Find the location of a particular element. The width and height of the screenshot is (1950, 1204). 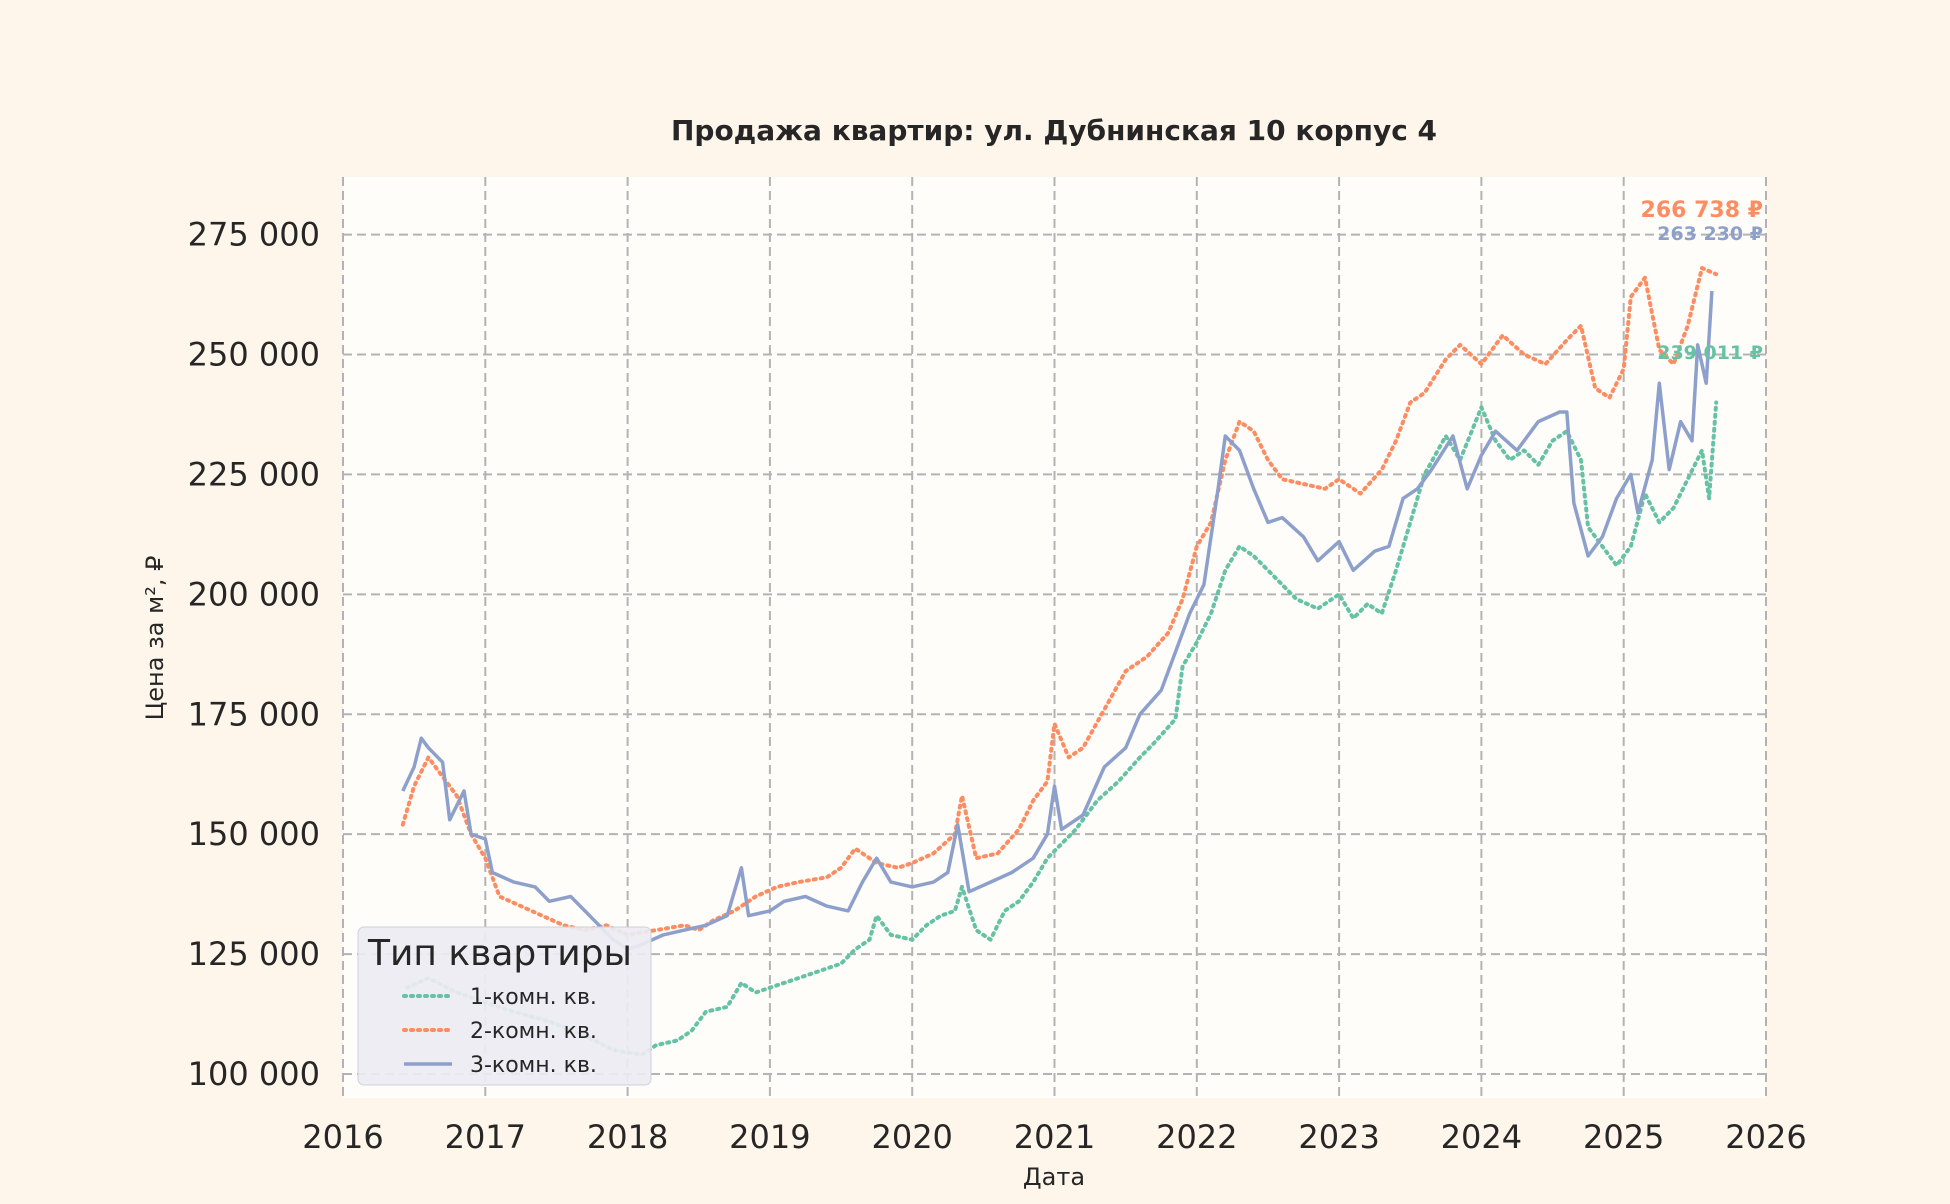

x-tick-label: 2020 is located at coordinates (911, 1137).